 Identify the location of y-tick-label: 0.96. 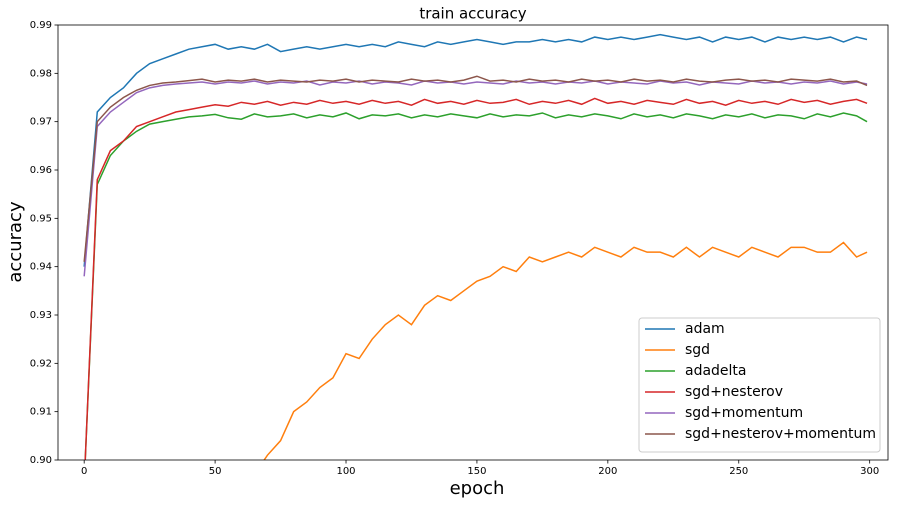
(41, 170).